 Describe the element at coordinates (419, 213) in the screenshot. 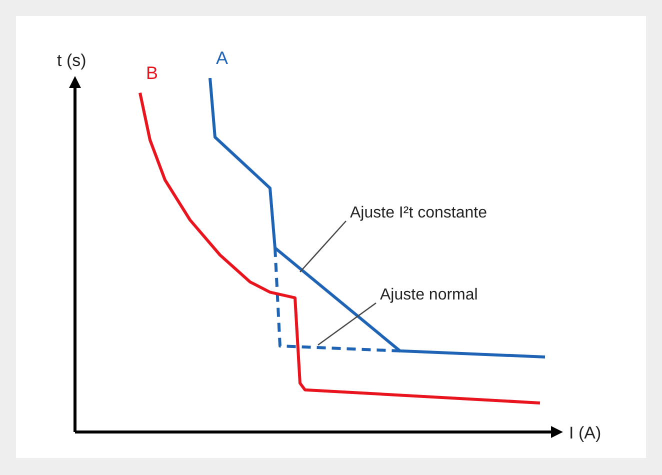

I see `annotation: Ajuste I²t constante` at that location.